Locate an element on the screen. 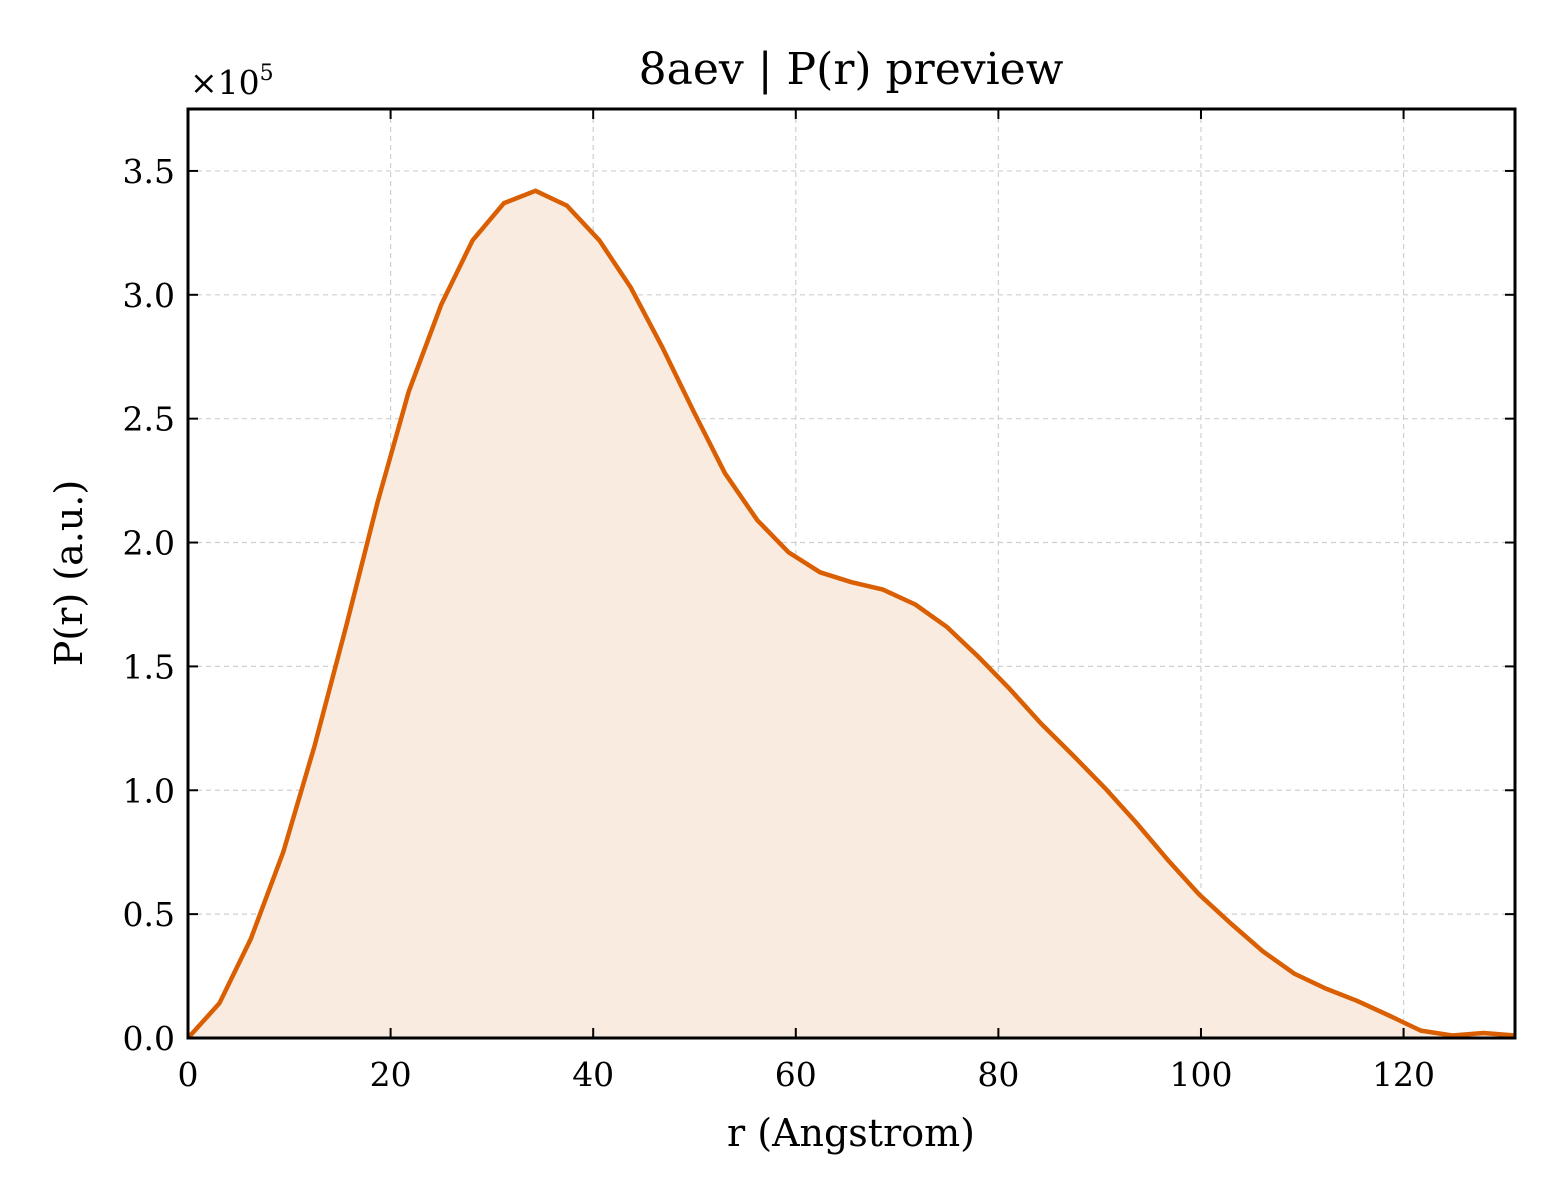 Image resolution: width=1560 pixels, height=1200 pixels. x-tick-label: 60 is located at coordinates (796, 1074).